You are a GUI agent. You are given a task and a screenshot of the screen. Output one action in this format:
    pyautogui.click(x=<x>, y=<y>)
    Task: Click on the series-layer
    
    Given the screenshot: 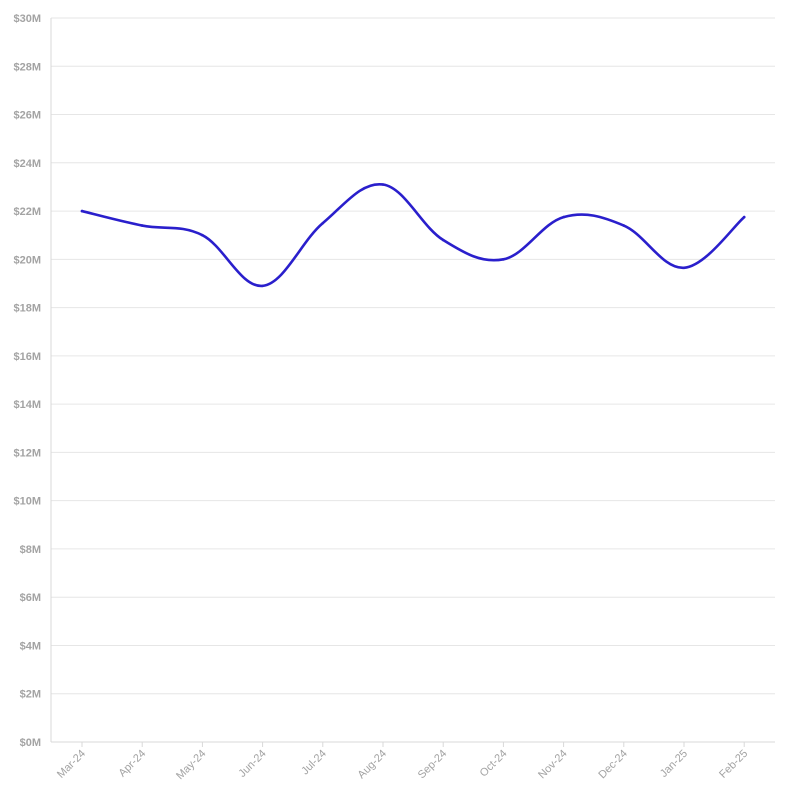 What is the action you would take?
    pyautogui.click(x=413, y=235)
    